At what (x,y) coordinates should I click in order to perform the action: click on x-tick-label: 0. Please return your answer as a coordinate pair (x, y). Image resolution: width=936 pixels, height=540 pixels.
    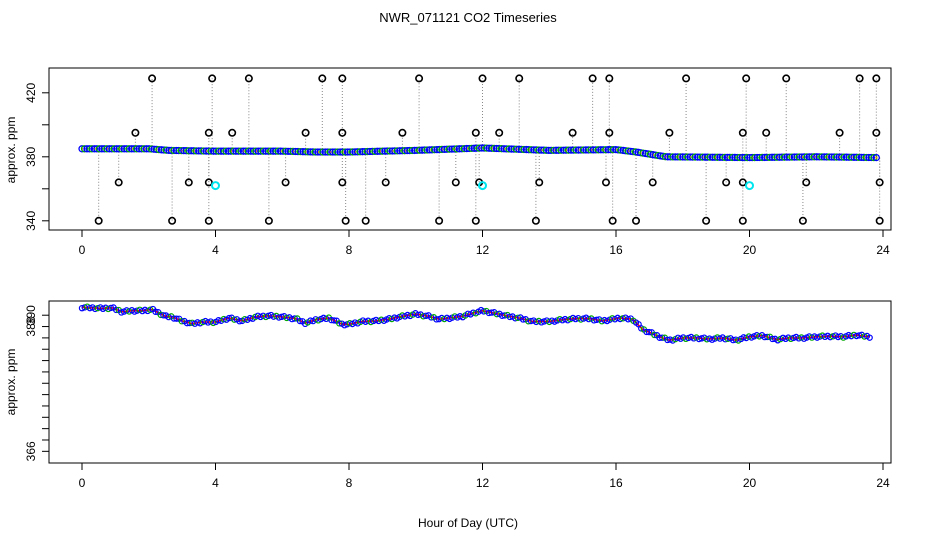
    Looking at the image, I should click on (82, 250).